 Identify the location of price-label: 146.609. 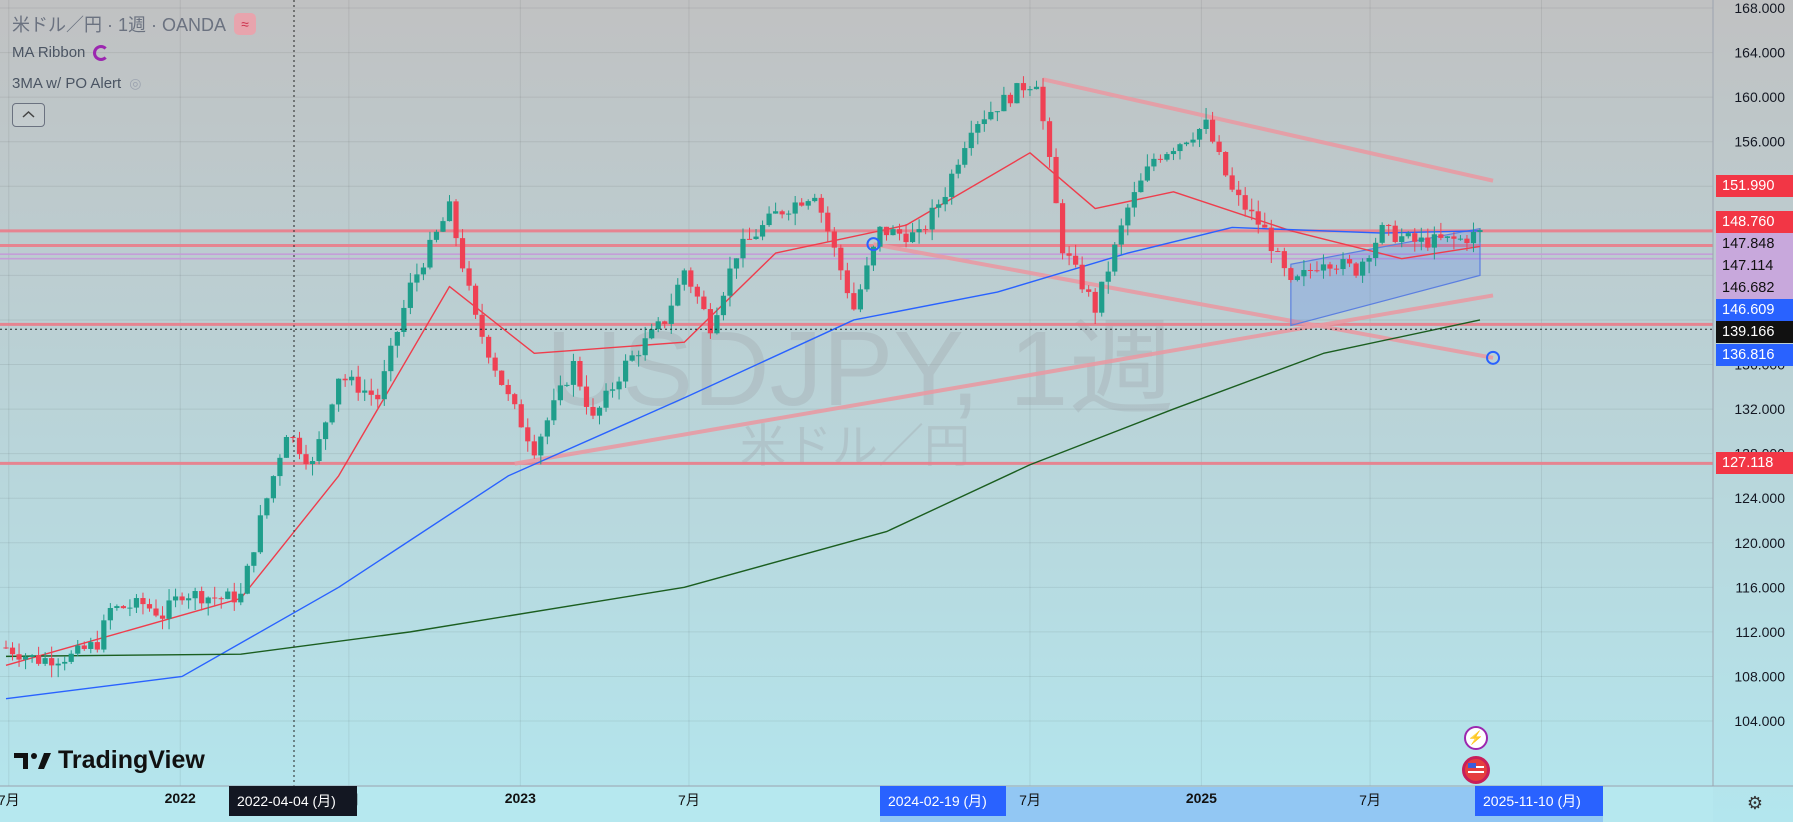
(1754, 310).